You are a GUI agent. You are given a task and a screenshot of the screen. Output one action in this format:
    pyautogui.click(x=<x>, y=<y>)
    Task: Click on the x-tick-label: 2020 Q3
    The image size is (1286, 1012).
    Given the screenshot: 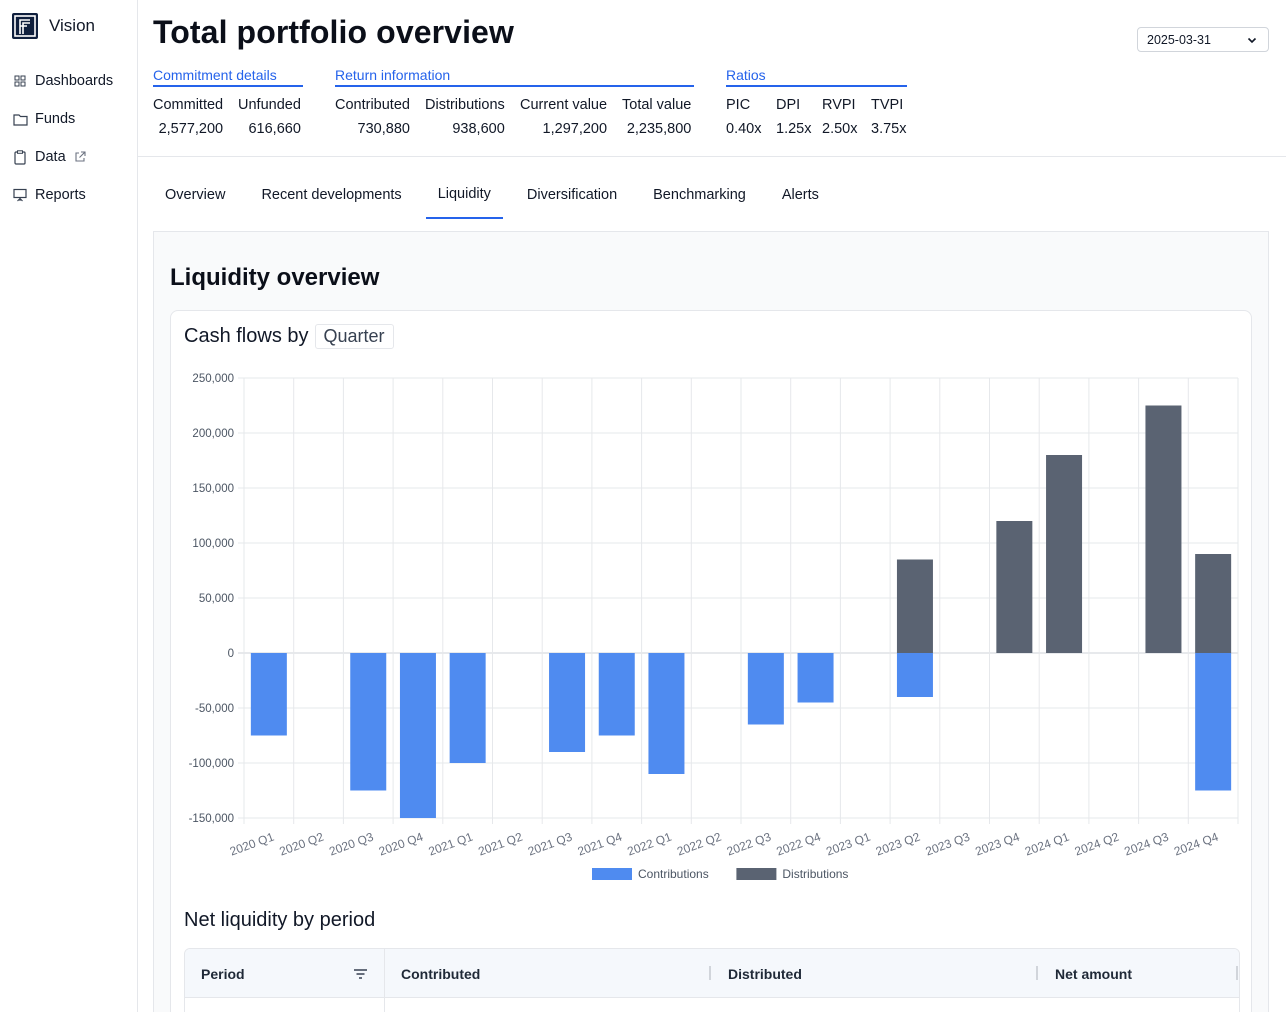 What is the action you would take?
    pyautogui.click(x=351, y=844)
    